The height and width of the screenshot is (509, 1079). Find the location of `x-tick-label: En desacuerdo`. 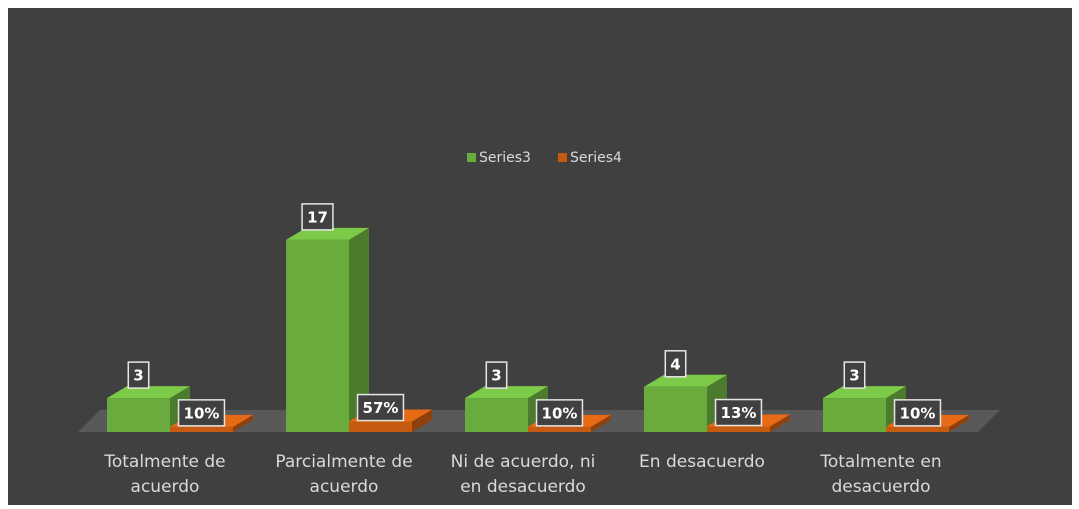

x-tick-label: En desacuerdo is located at coordinates (702, 462).